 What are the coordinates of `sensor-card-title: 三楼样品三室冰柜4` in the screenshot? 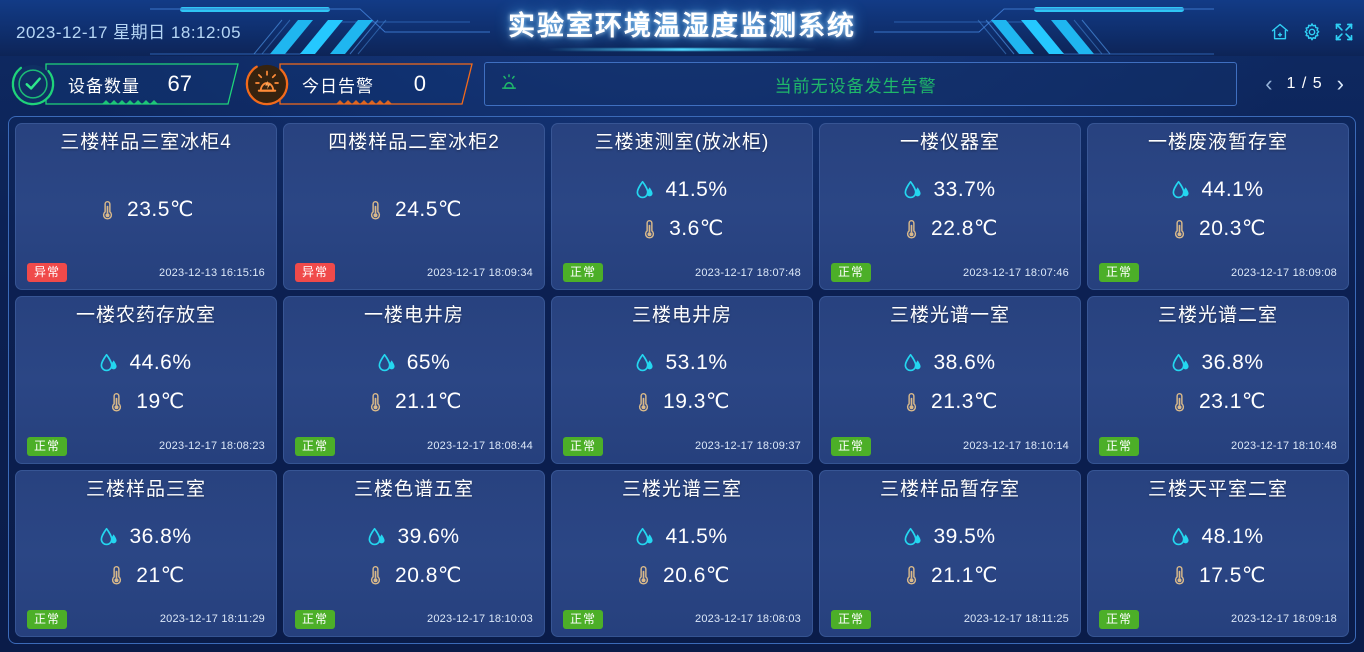 It's located at (146, 142).